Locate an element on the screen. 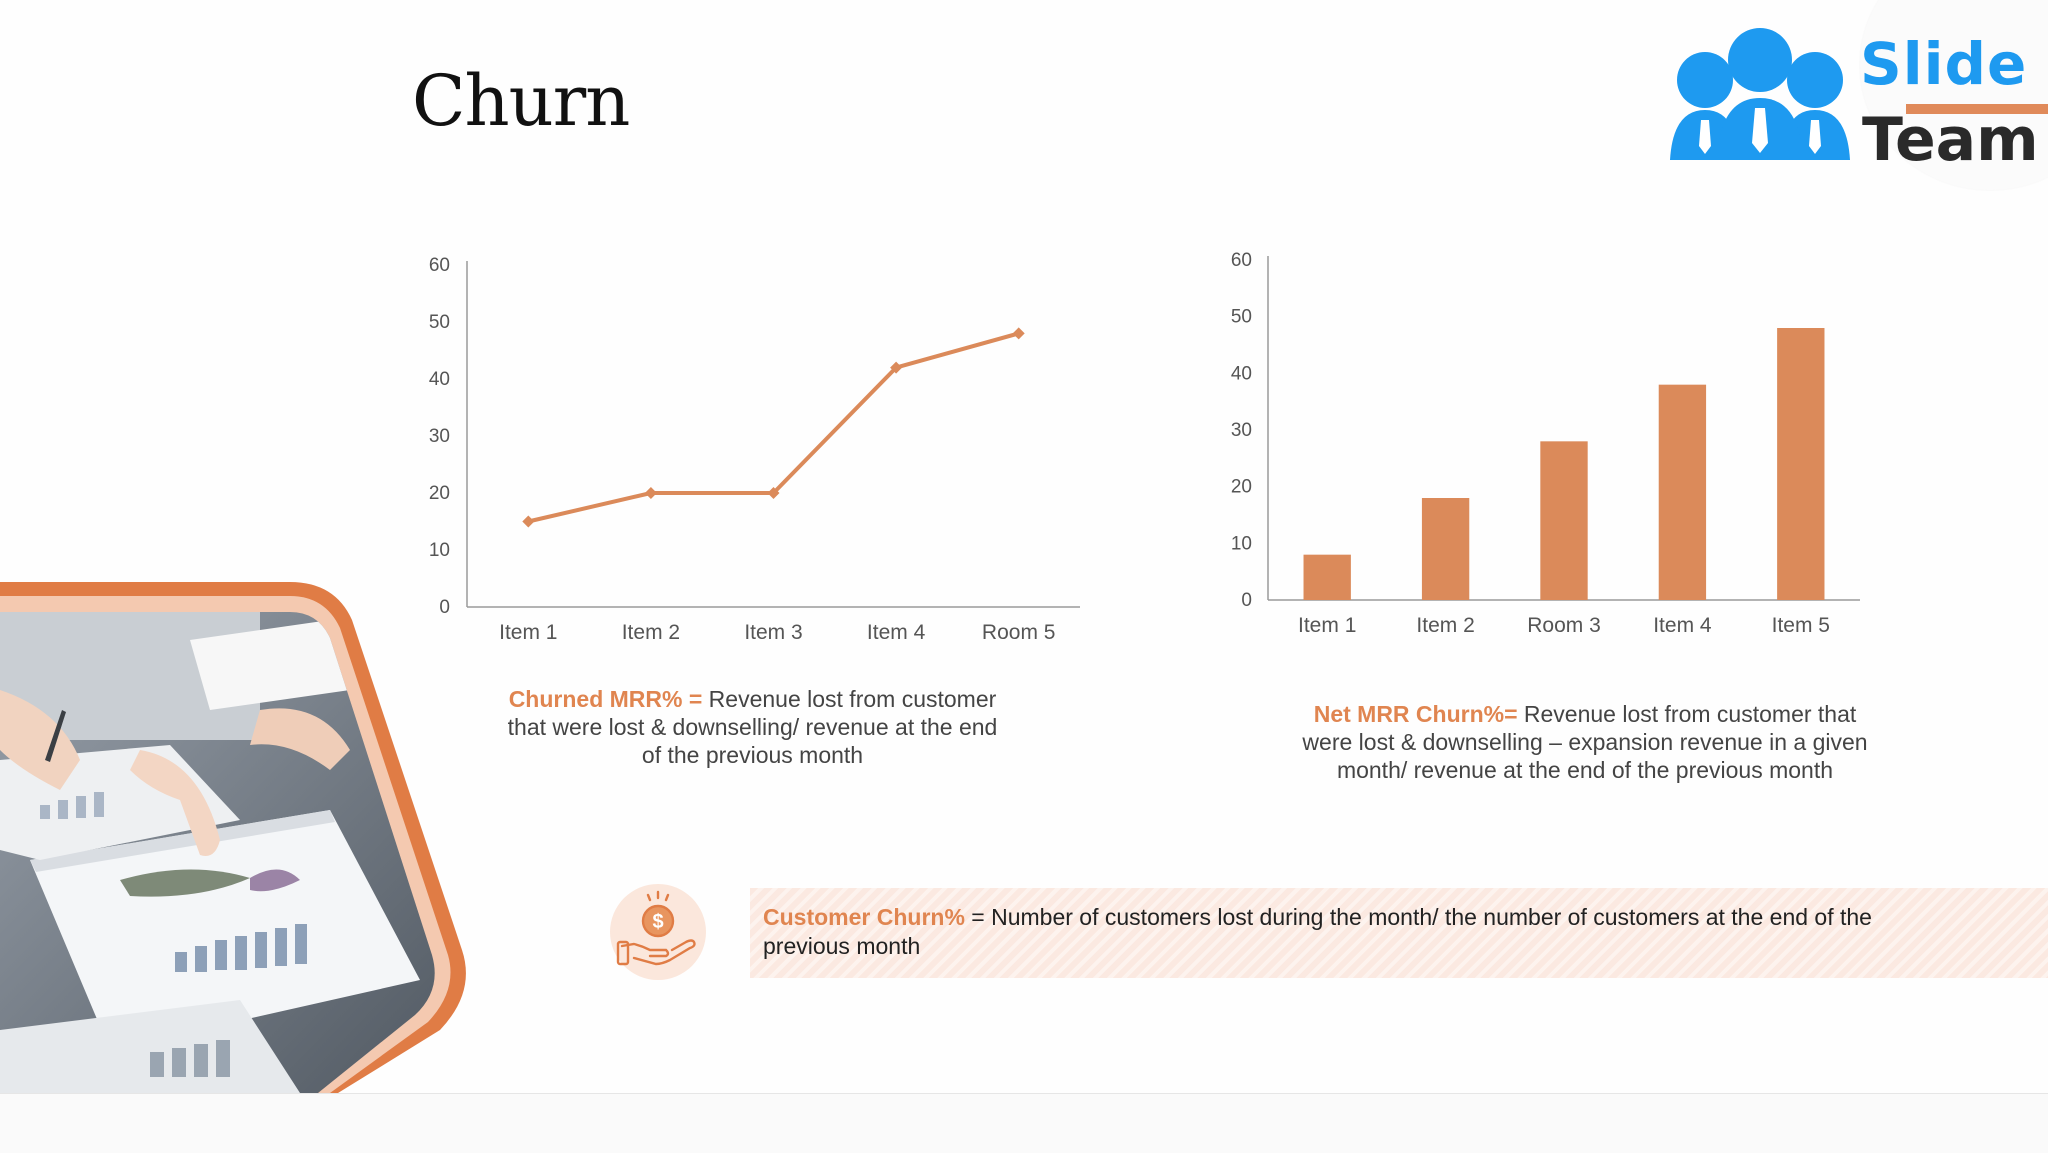 This screenshot has width=2048, height=1153. x-tick-label: Item 5 is located at coordinates (1801, 625).